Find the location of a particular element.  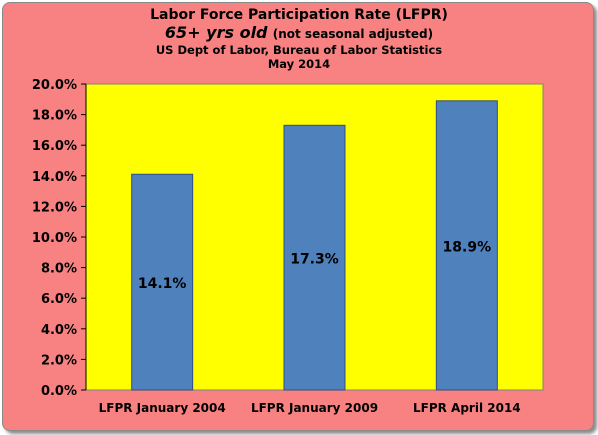

data-label: 14.1% is located at coordinates (162, 284).